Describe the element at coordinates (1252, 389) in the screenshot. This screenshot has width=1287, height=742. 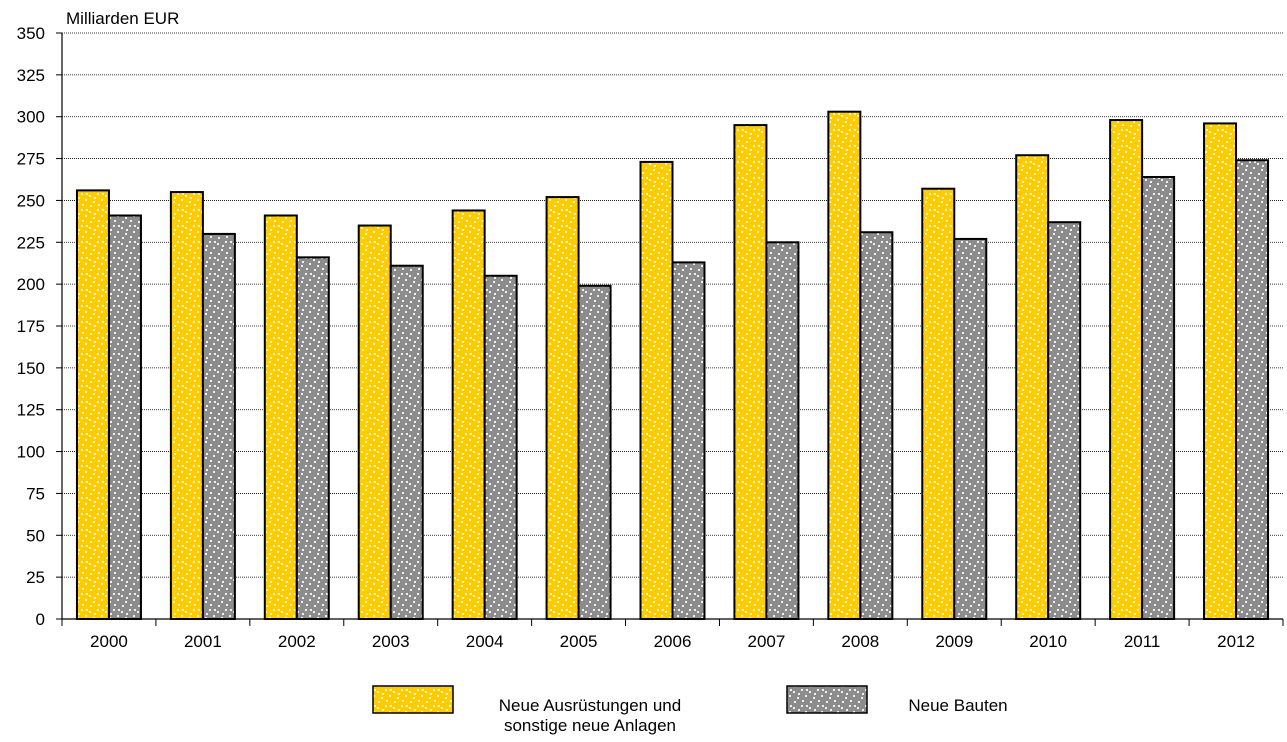
I see `bar-series-2-2012` at that location.